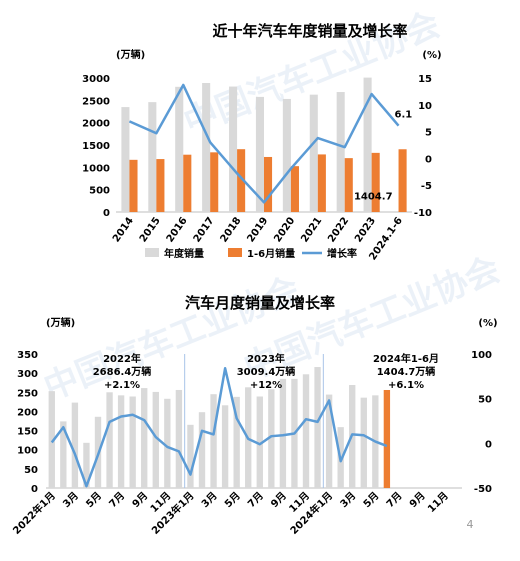 The height and width of the screenshot is (561, 520). What do you see at coordinates (406, 371) in the screenshot?
I see `annotation-2024: 2024年1-6月 1404.7万辆 +6.1%` at bounding box center [406, 371].